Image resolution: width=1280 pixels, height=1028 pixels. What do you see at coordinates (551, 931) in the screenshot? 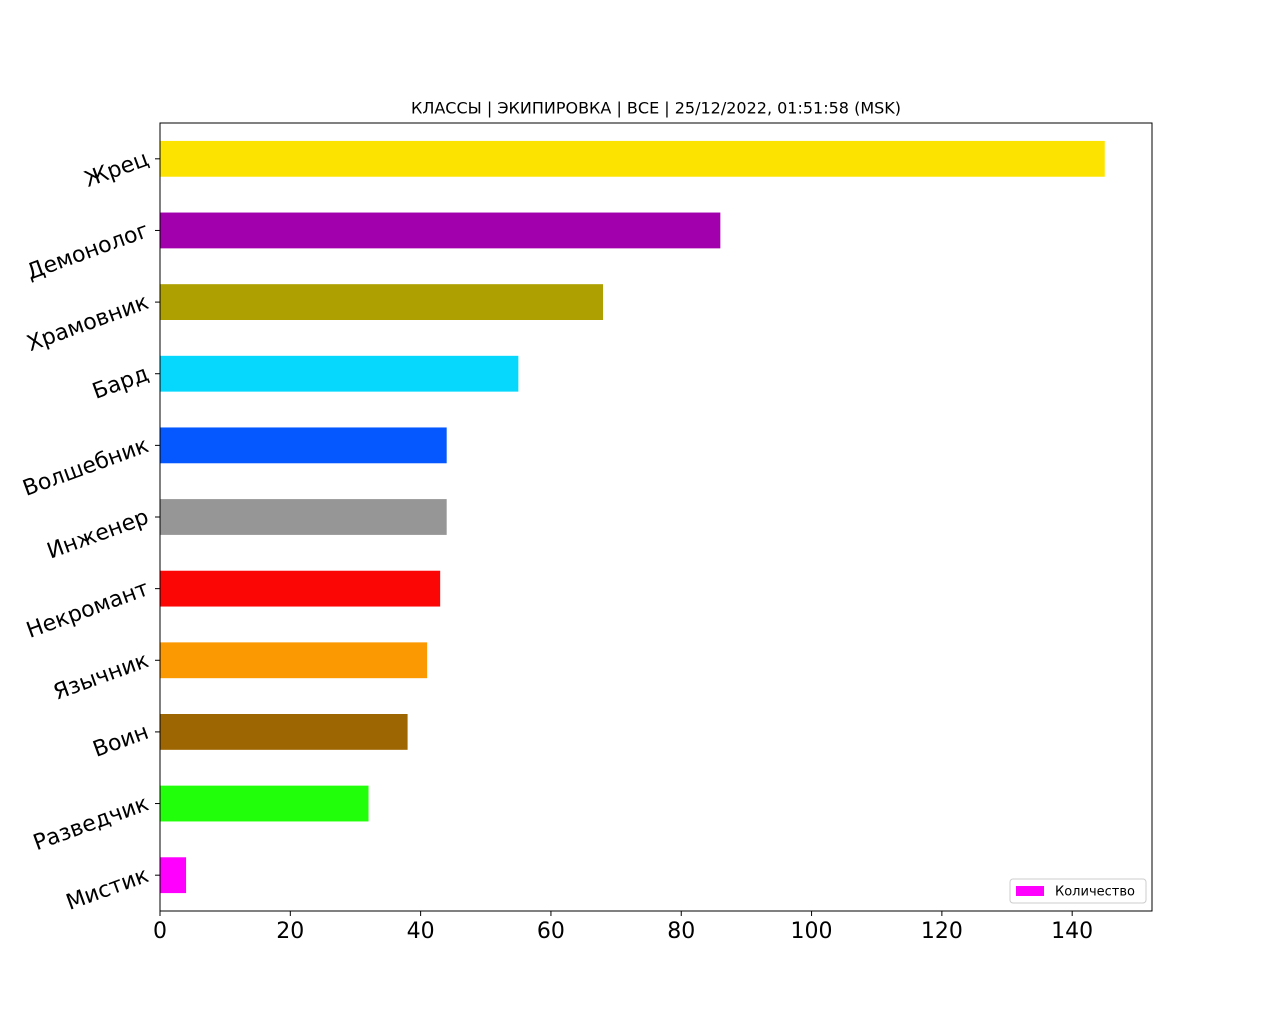
I see `x-tick-label: 60` at bounding box center [551, 931].